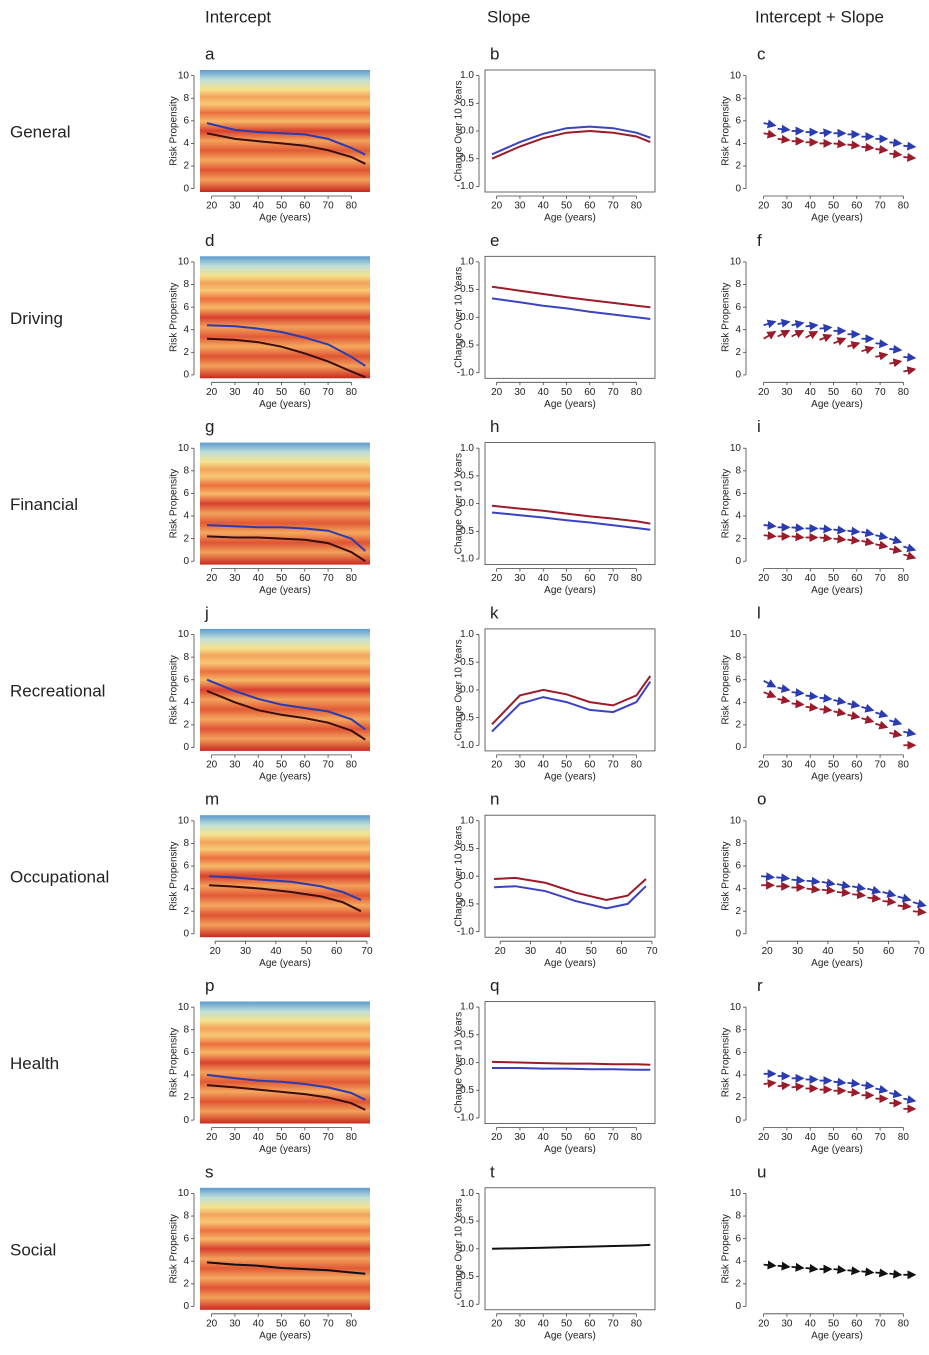  Describe the element at coordinates (494, 799) in the screenshot. I see `panel-letter: n` at that location.